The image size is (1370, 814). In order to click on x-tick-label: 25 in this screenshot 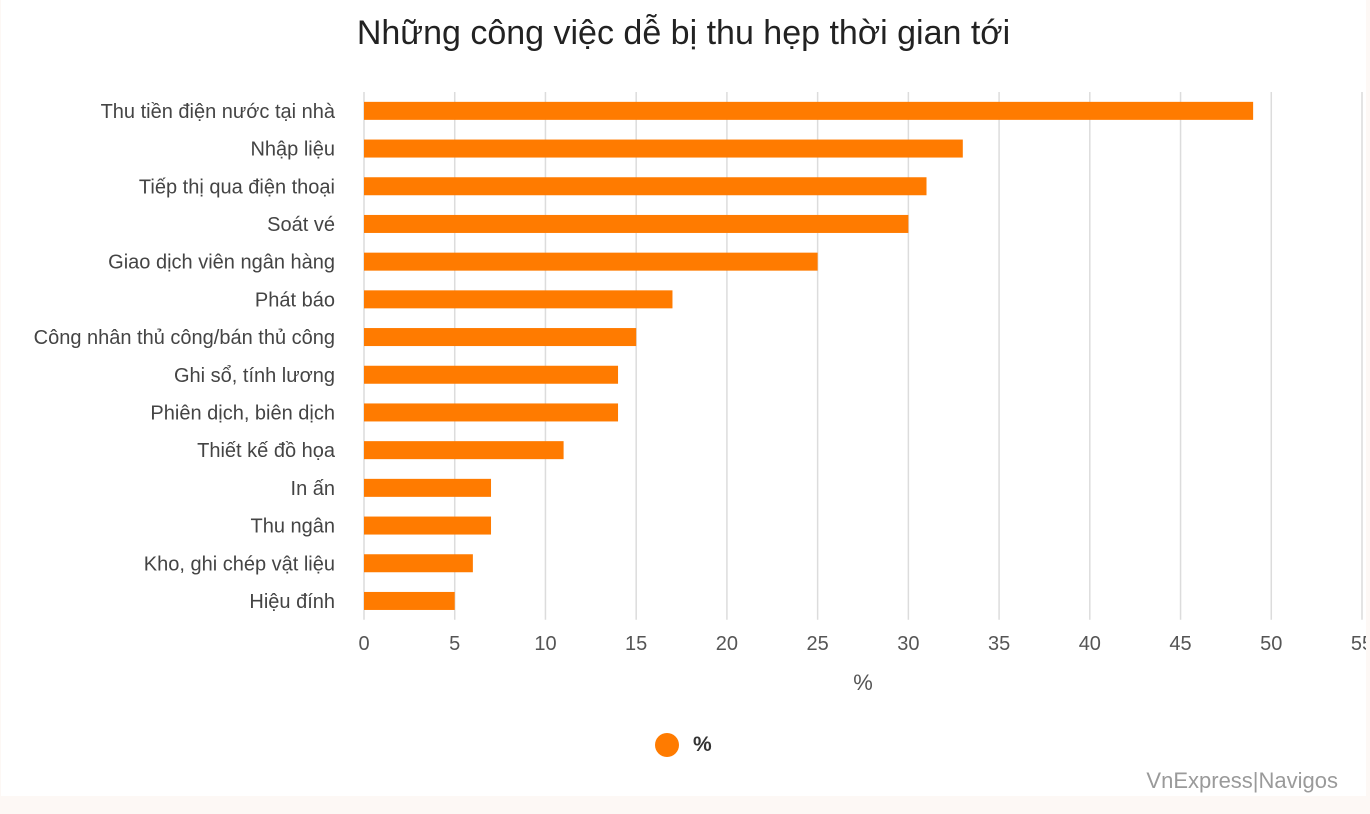, I will do `click(818, 644)`.